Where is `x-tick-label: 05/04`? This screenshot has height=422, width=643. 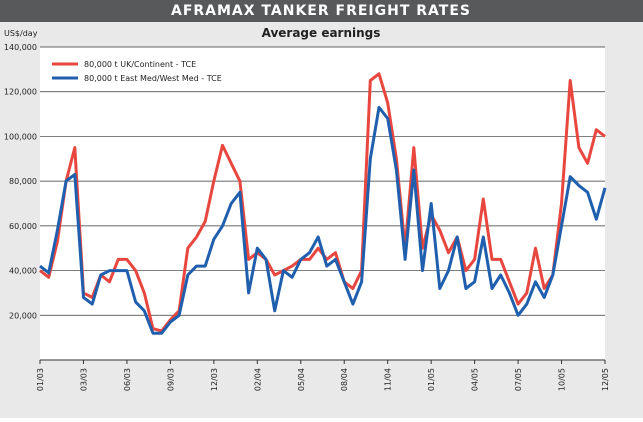
x-tick-label: 05/04 is located at coordinates (301, 379).